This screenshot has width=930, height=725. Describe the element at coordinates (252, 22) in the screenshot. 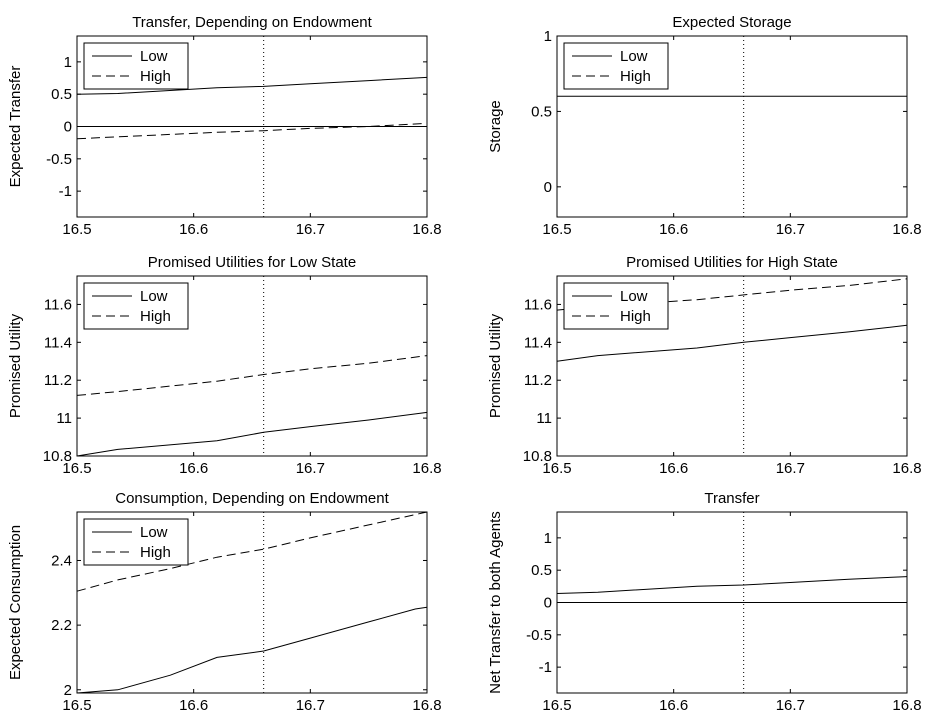

I see `panel-title: Transfer, Depending on Endowment` at that location.